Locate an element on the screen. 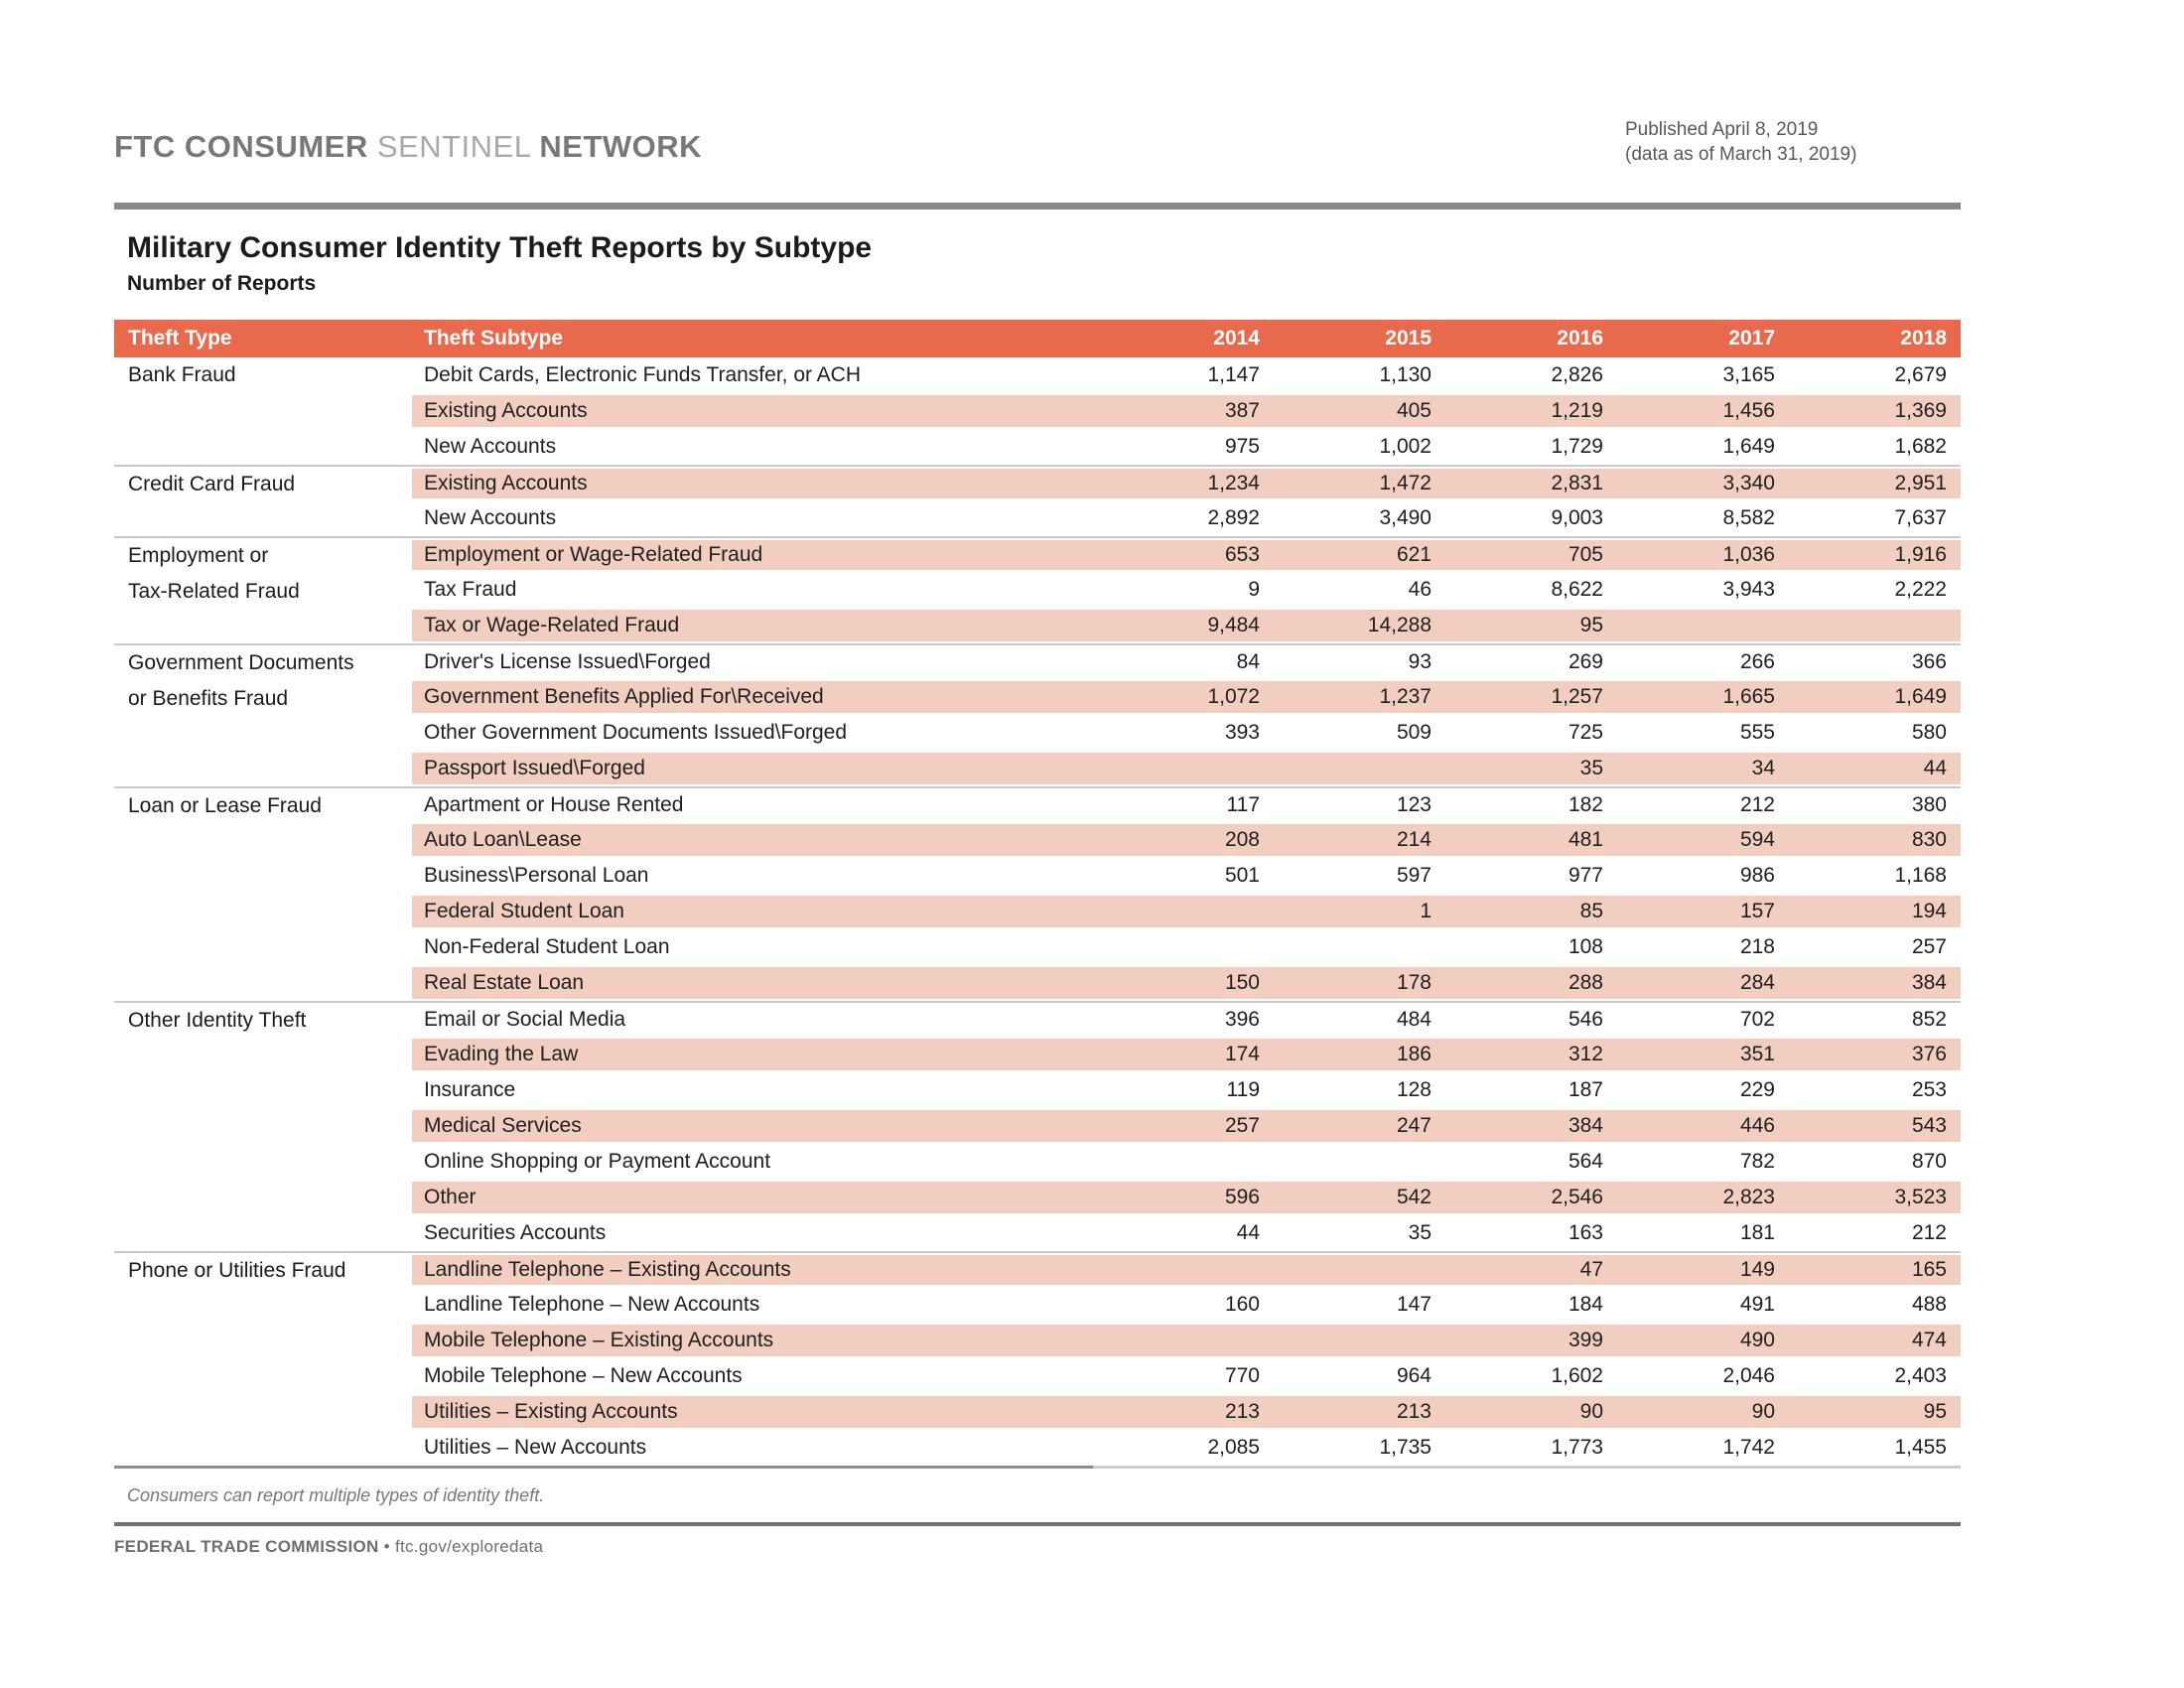 This screenshot has height=1688, width=2184. value-cell: 266 is located at coordinates (1757, 661).